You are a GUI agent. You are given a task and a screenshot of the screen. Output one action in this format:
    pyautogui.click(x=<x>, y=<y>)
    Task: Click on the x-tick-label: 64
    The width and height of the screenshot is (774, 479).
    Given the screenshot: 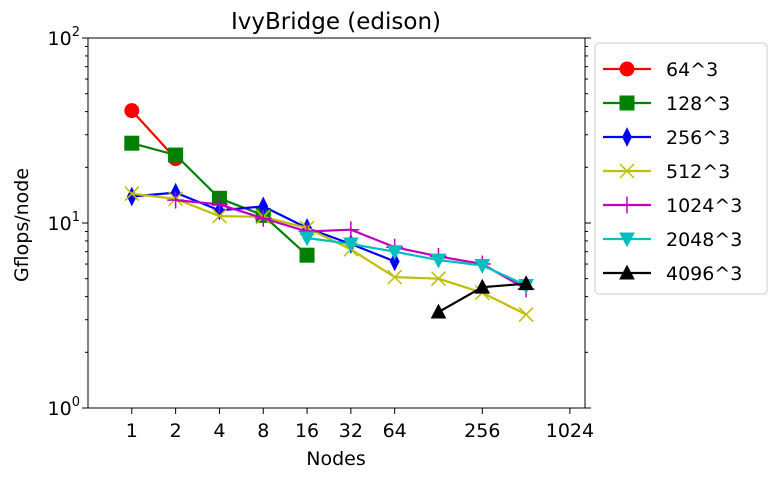 What is the action you would take?
    pyautogui.click(x=395, y=431)
    